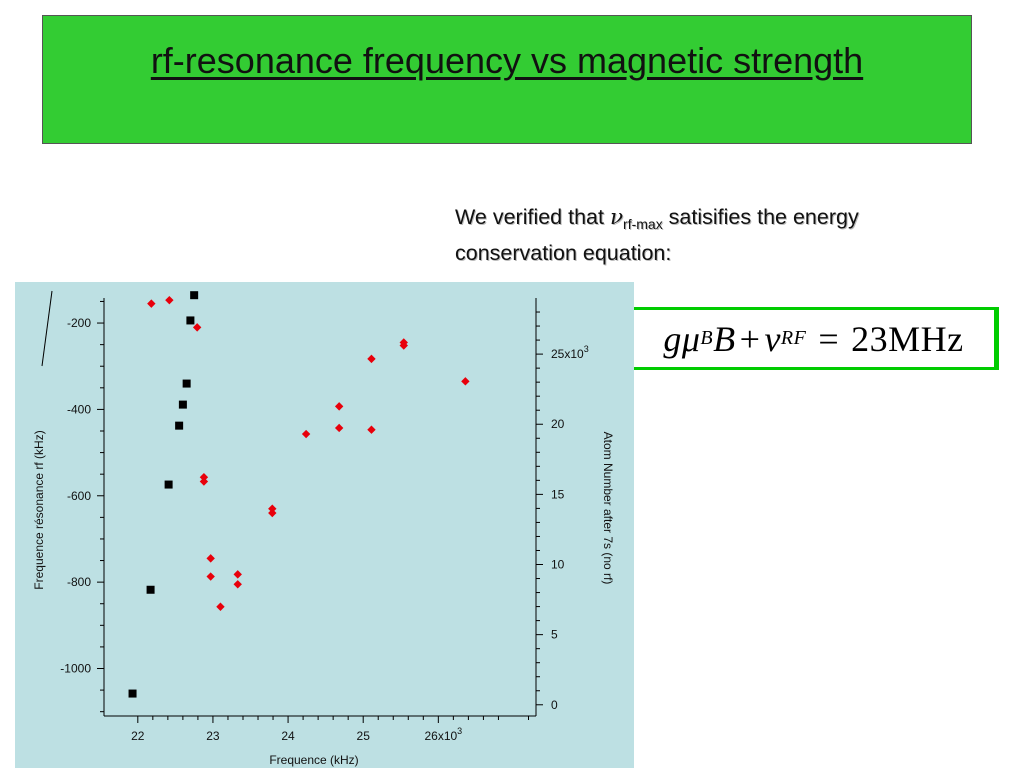 Image resolution: width=1024 pixels, height=768 pixels. I want to click on eq-rhs: 23MHz, so click(907, 338).